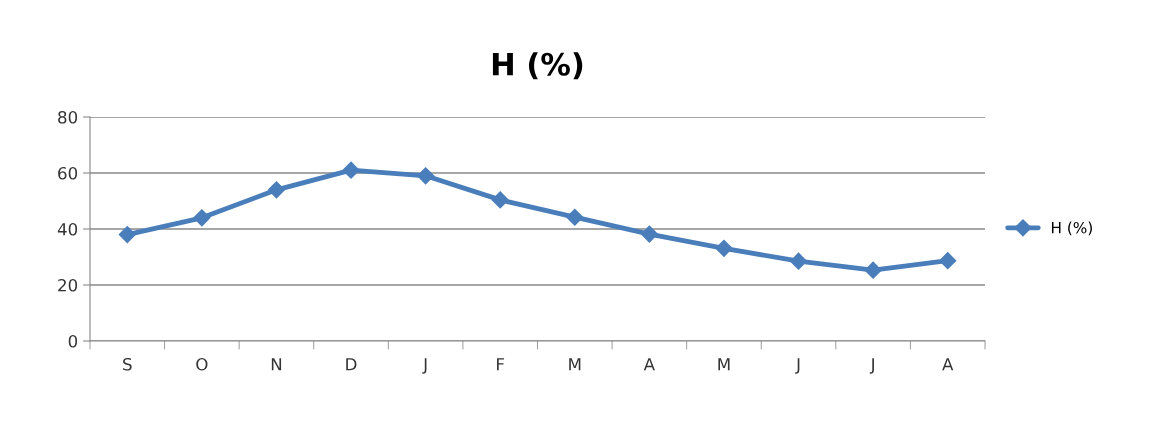 The image size is (1168, 423). What do you see at coordinates (68, 285) in the screenshot?
I see `y-tick-label: 20` at bounding box center [68, 285].